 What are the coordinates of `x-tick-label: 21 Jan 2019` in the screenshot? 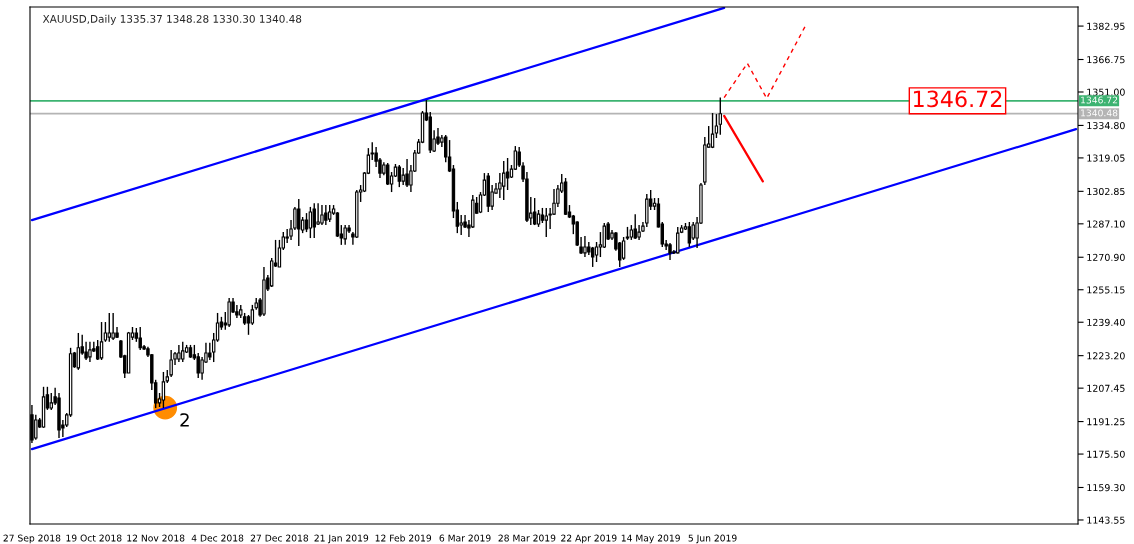 It's located at (341, 539).